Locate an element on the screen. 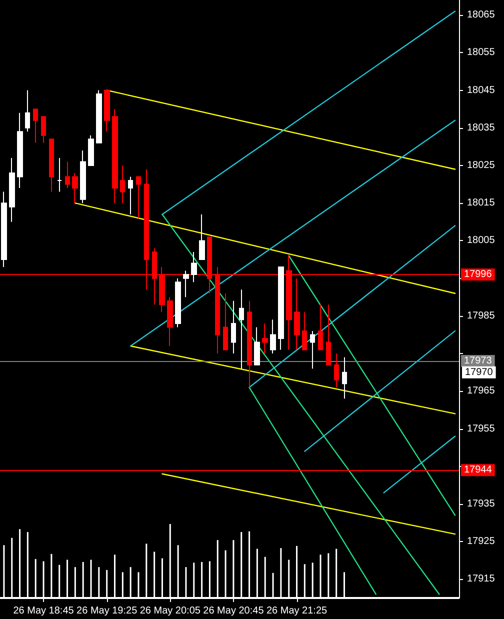 This screenshot has height=619, width=504. y-tick-label: 18015 is located at coordinates (481, 203).